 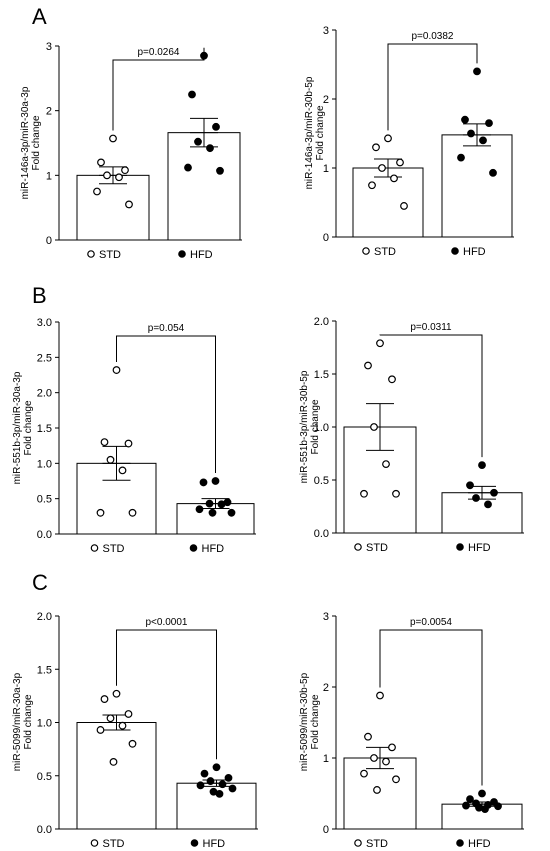 I want to click on chart-6-y-axis-label: miR-5099/miR-30b-5pFold change, so click(x=310, y=721).